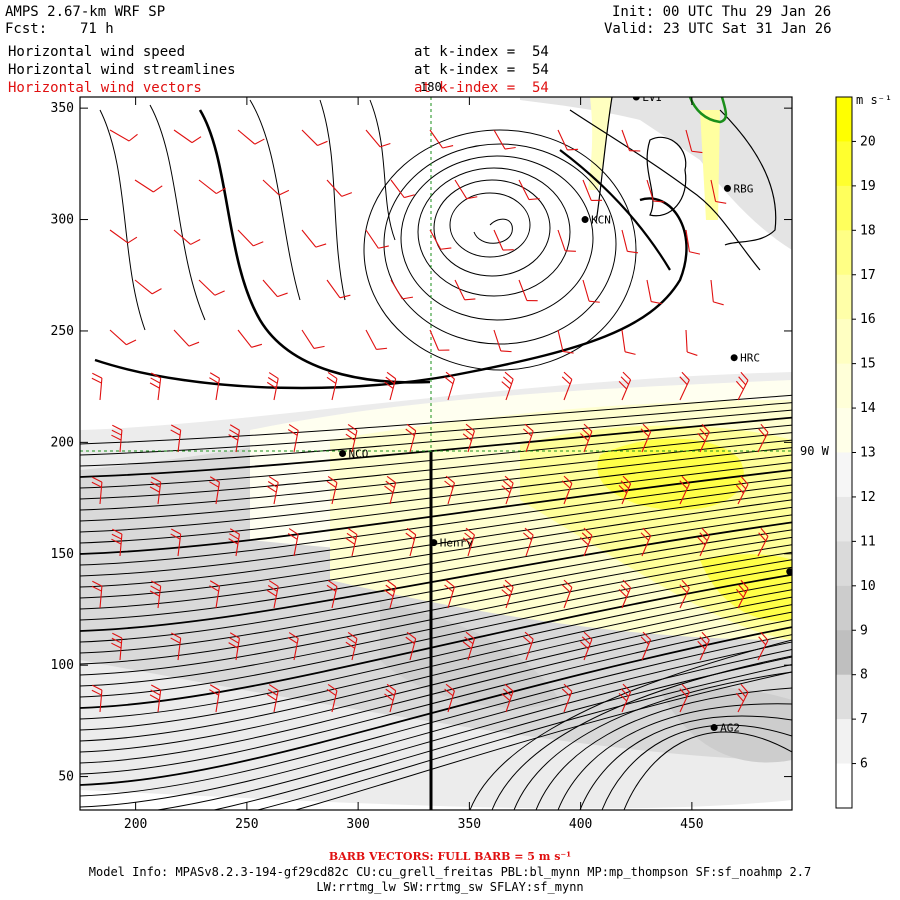 The height and width of the screenshot is (900, 900). I want to click on colorbar-label: 6, so click(864, 764).